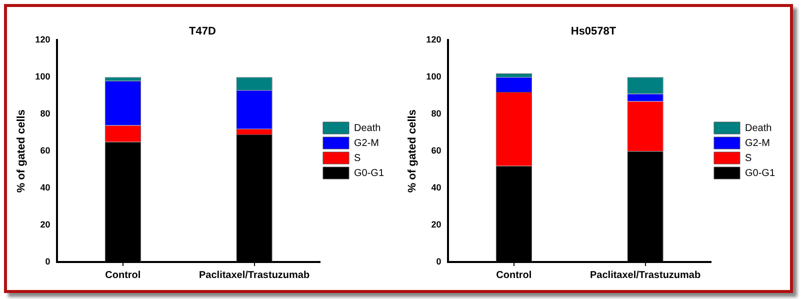 This screenshot has height=299, width=803. I want to click on chart-title: T47D, so click(202, 32).